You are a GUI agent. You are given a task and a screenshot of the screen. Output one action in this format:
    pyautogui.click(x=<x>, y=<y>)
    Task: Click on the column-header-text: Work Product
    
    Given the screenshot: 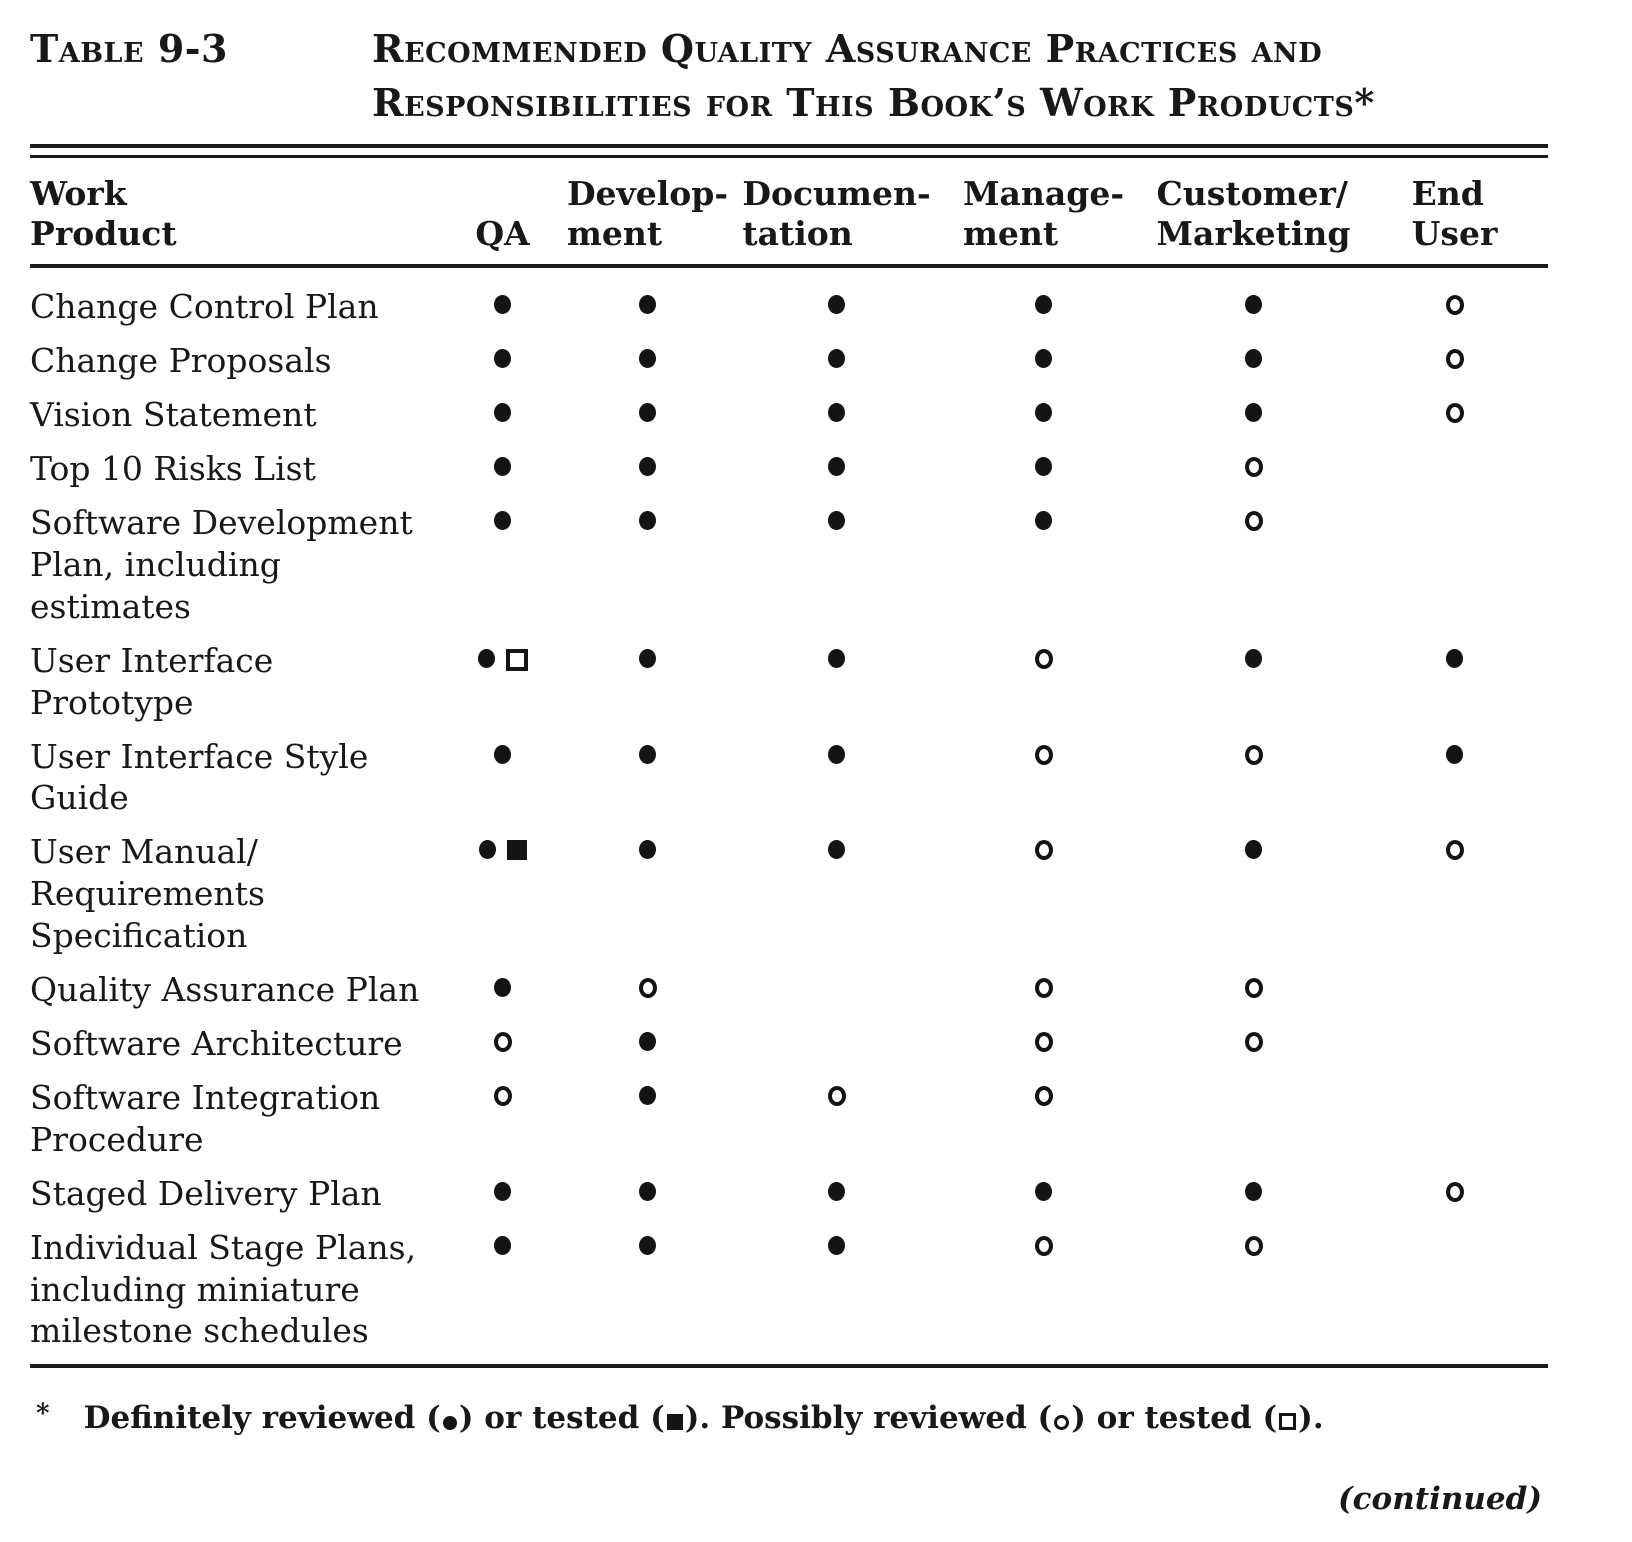 What is the action you would take?
    pyautogui.click(x=103, y=214)
    